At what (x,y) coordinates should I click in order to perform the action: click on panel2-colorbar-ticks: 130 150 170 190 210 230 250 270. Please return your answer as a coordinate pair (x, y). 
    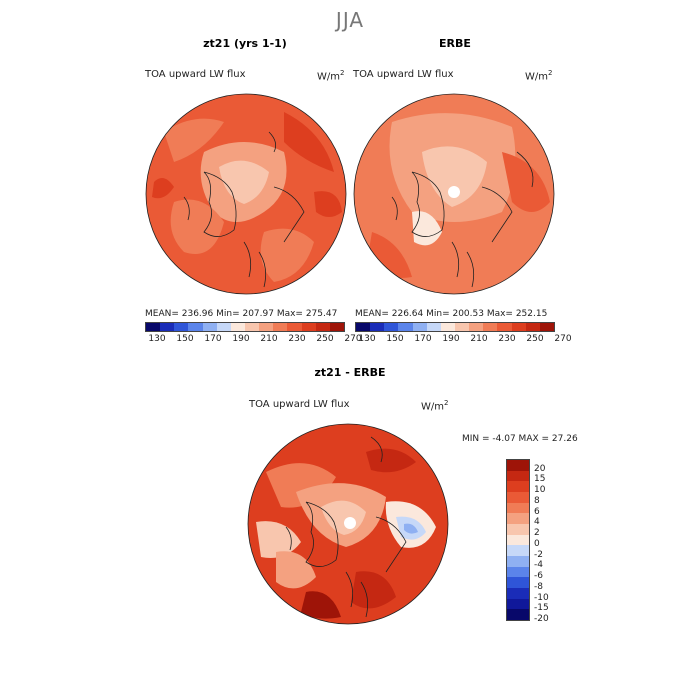
    Looking at the image, I should click on (463, 340).